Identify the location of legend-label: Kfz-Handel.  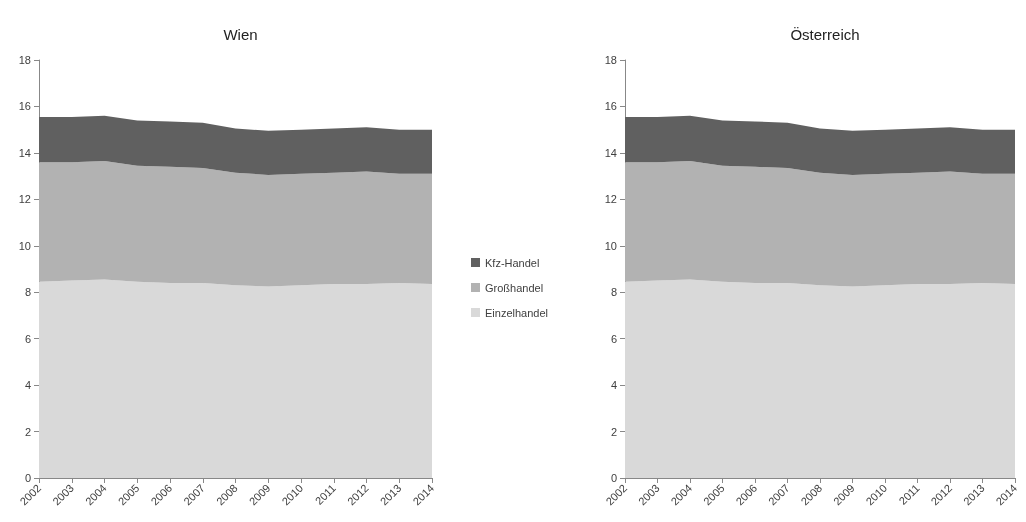
(512, 262).